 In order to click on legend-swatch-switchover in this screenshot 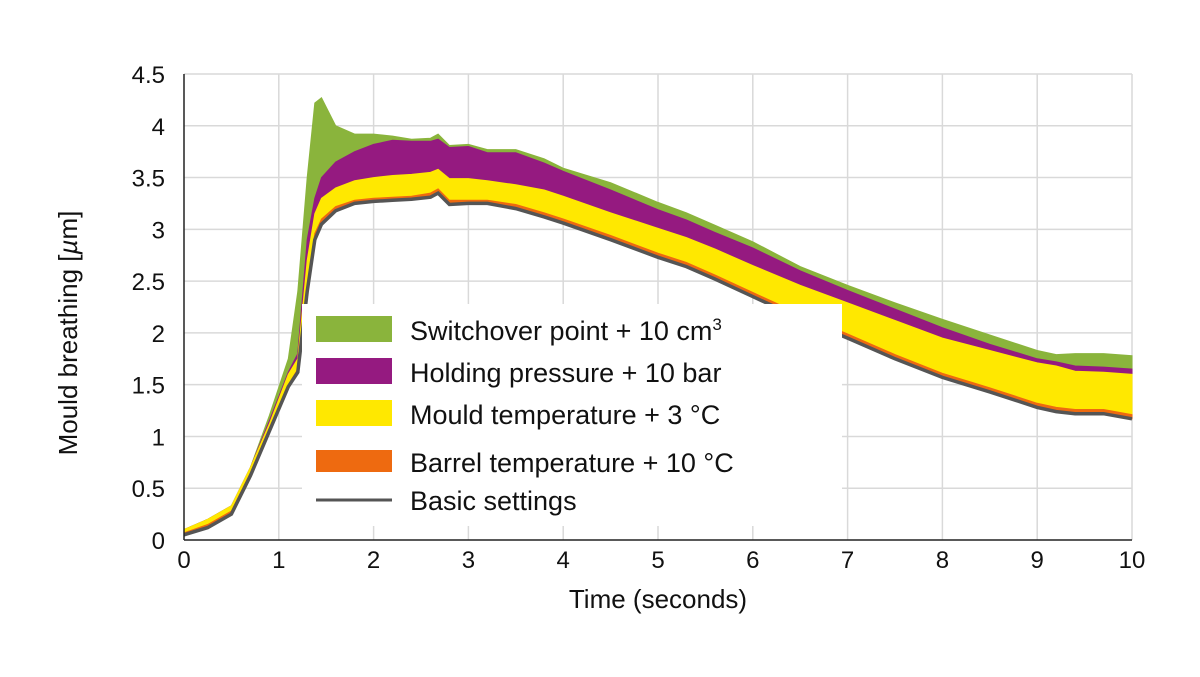, I will do `click(354, 329)`.